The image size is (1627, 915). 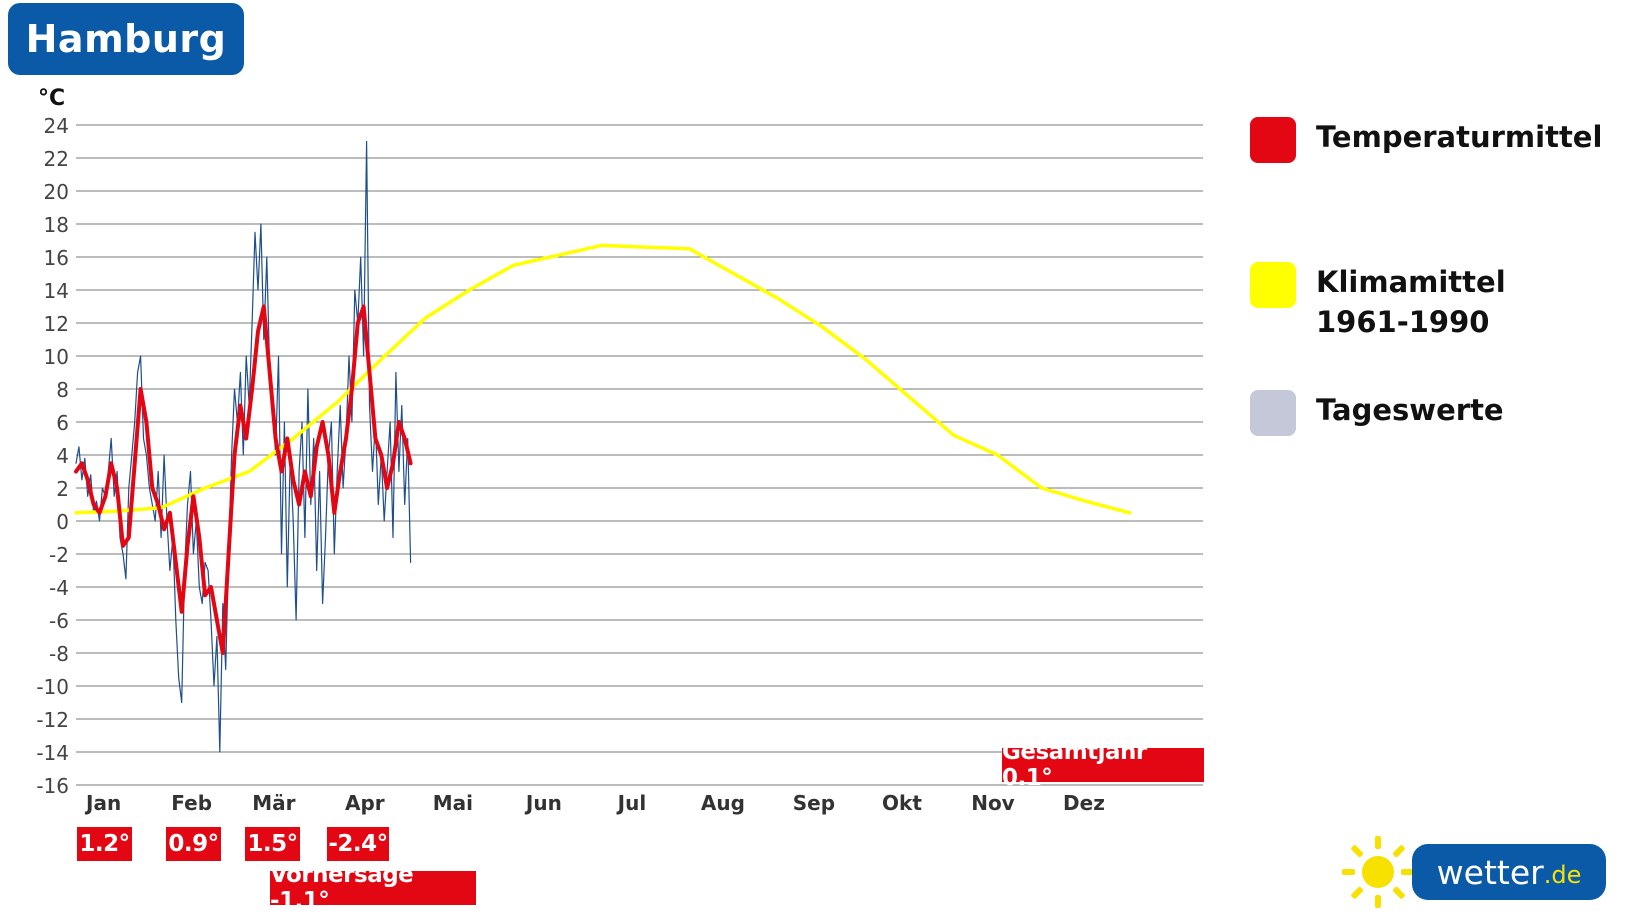 What do you see at coordinates (723, 803) in the screenshot?
I see `x-tick-label-aug: Aug` at bounding box center [723, 803].